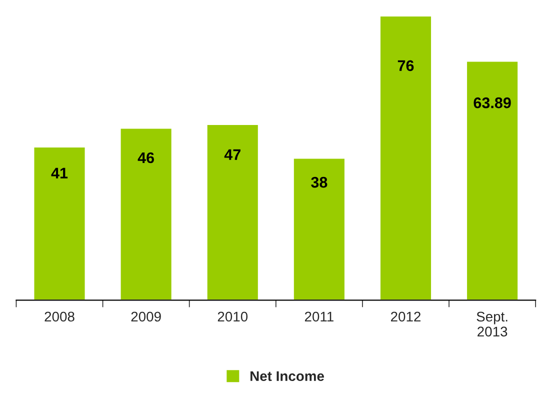 The height and width of the screenshot is (403, 541). Describe the element at coordinates (319, 182) in the screenshot. I see `data-label: 38` at that location.